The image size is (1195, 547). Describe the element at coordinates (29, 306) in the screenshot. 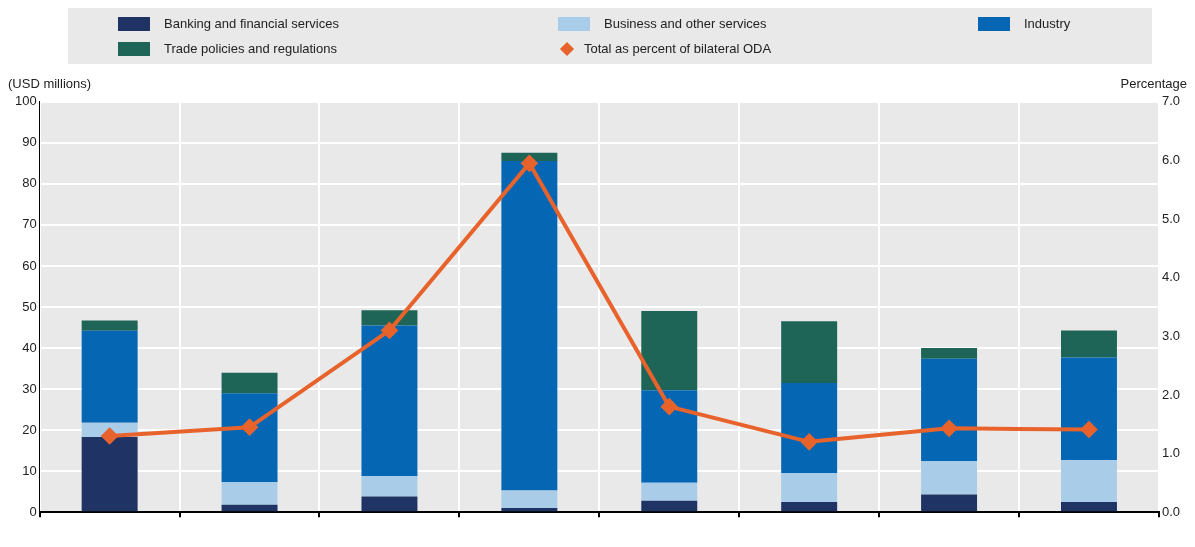

I see `y-tick-label: 50` at that location.